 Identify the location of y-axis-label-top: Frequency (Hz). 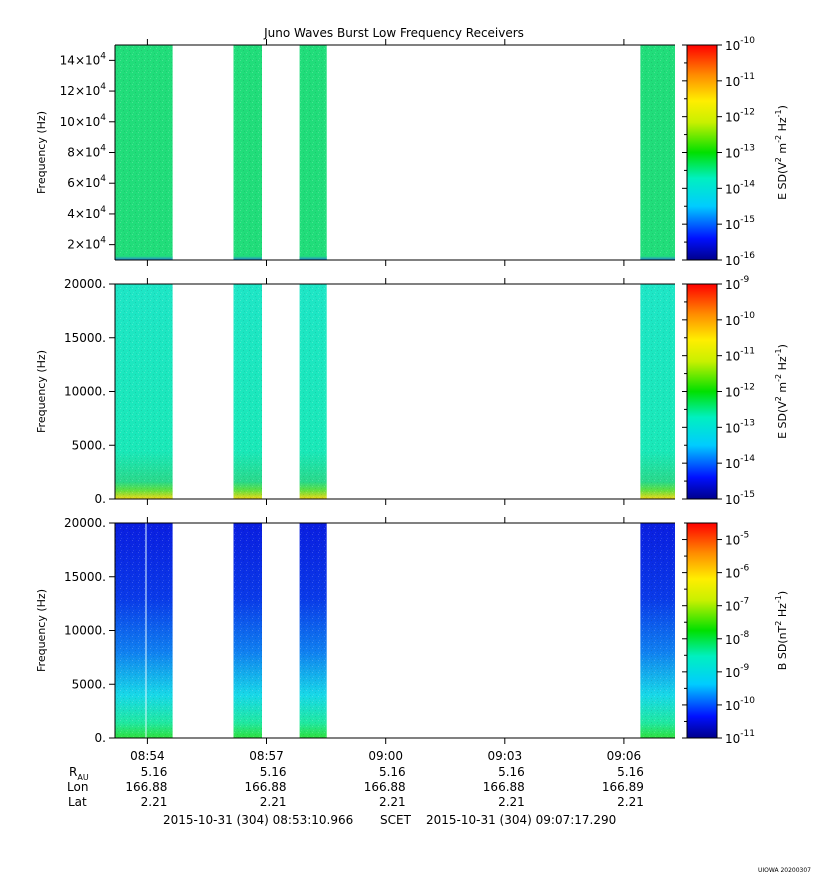
(41, 152).